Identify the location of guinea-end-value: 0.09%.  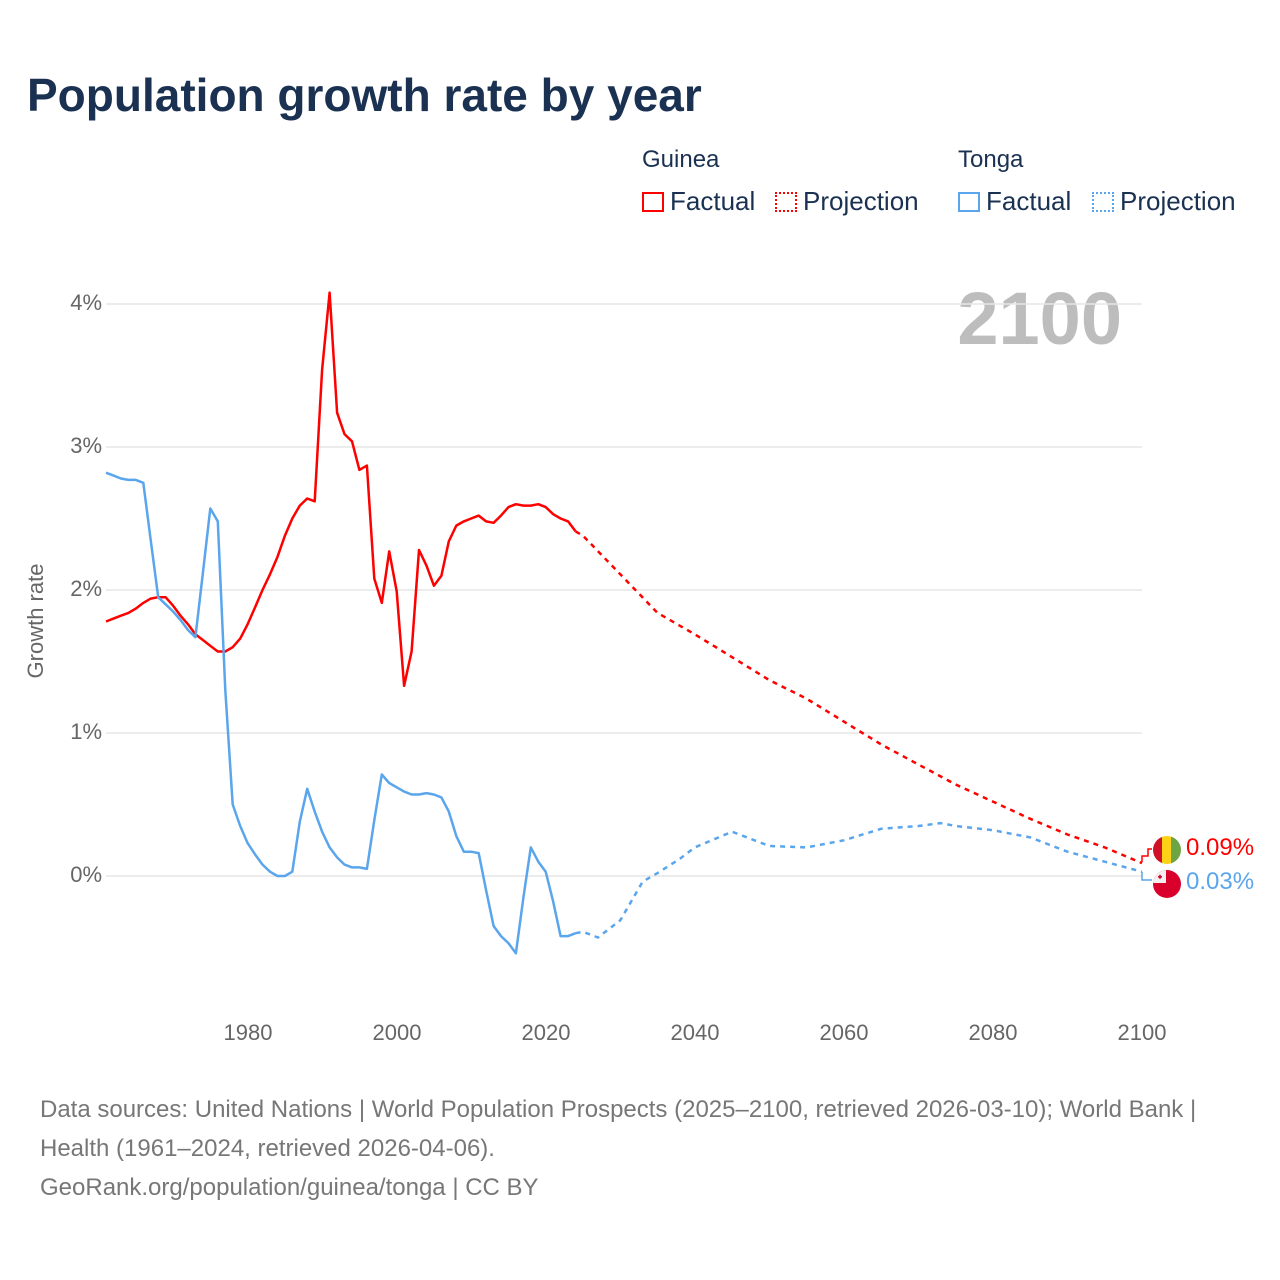
(1220, 847).